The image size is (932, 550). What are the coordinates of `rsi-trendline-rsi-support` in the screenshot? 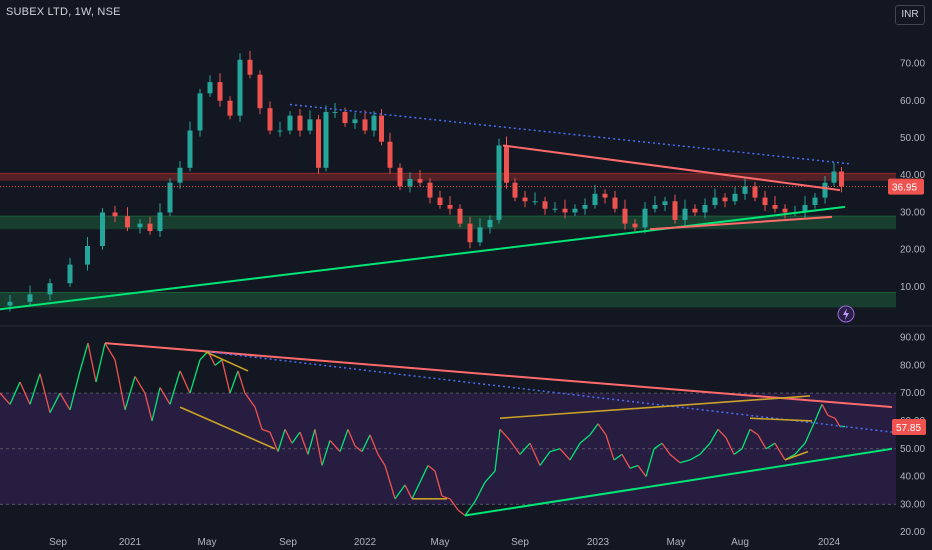 It's located at (678, 482).